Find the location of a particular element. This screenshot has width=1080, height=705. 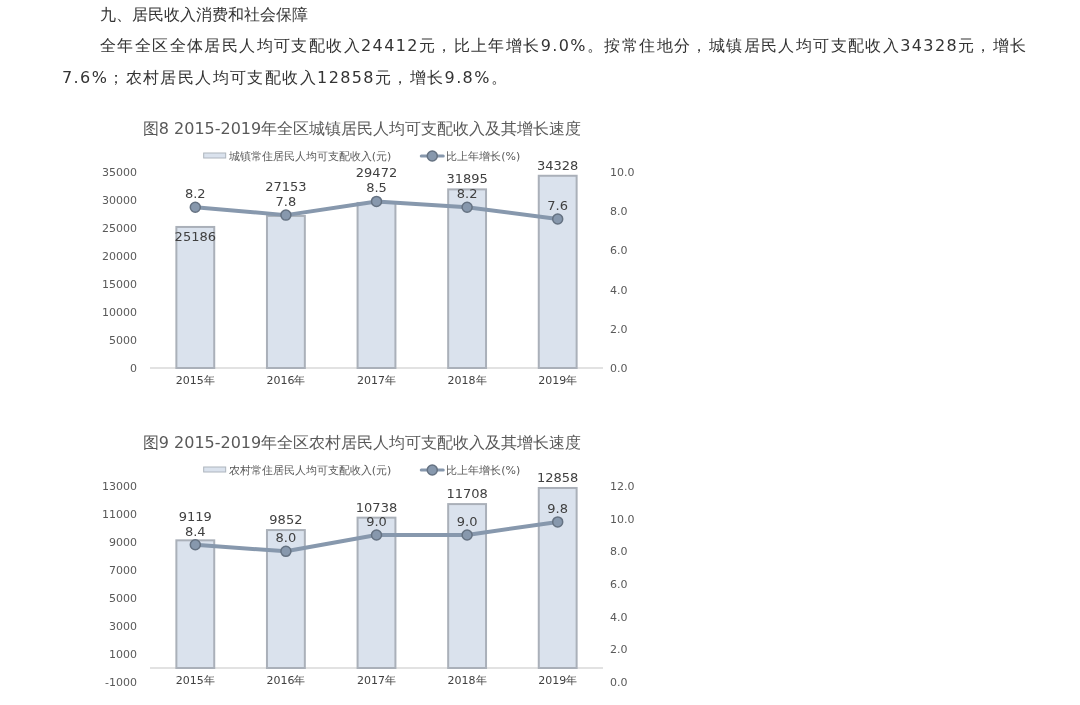

legend-label: 农村常住居民人均可支配收入(元) is located at coordinates (310, 470).